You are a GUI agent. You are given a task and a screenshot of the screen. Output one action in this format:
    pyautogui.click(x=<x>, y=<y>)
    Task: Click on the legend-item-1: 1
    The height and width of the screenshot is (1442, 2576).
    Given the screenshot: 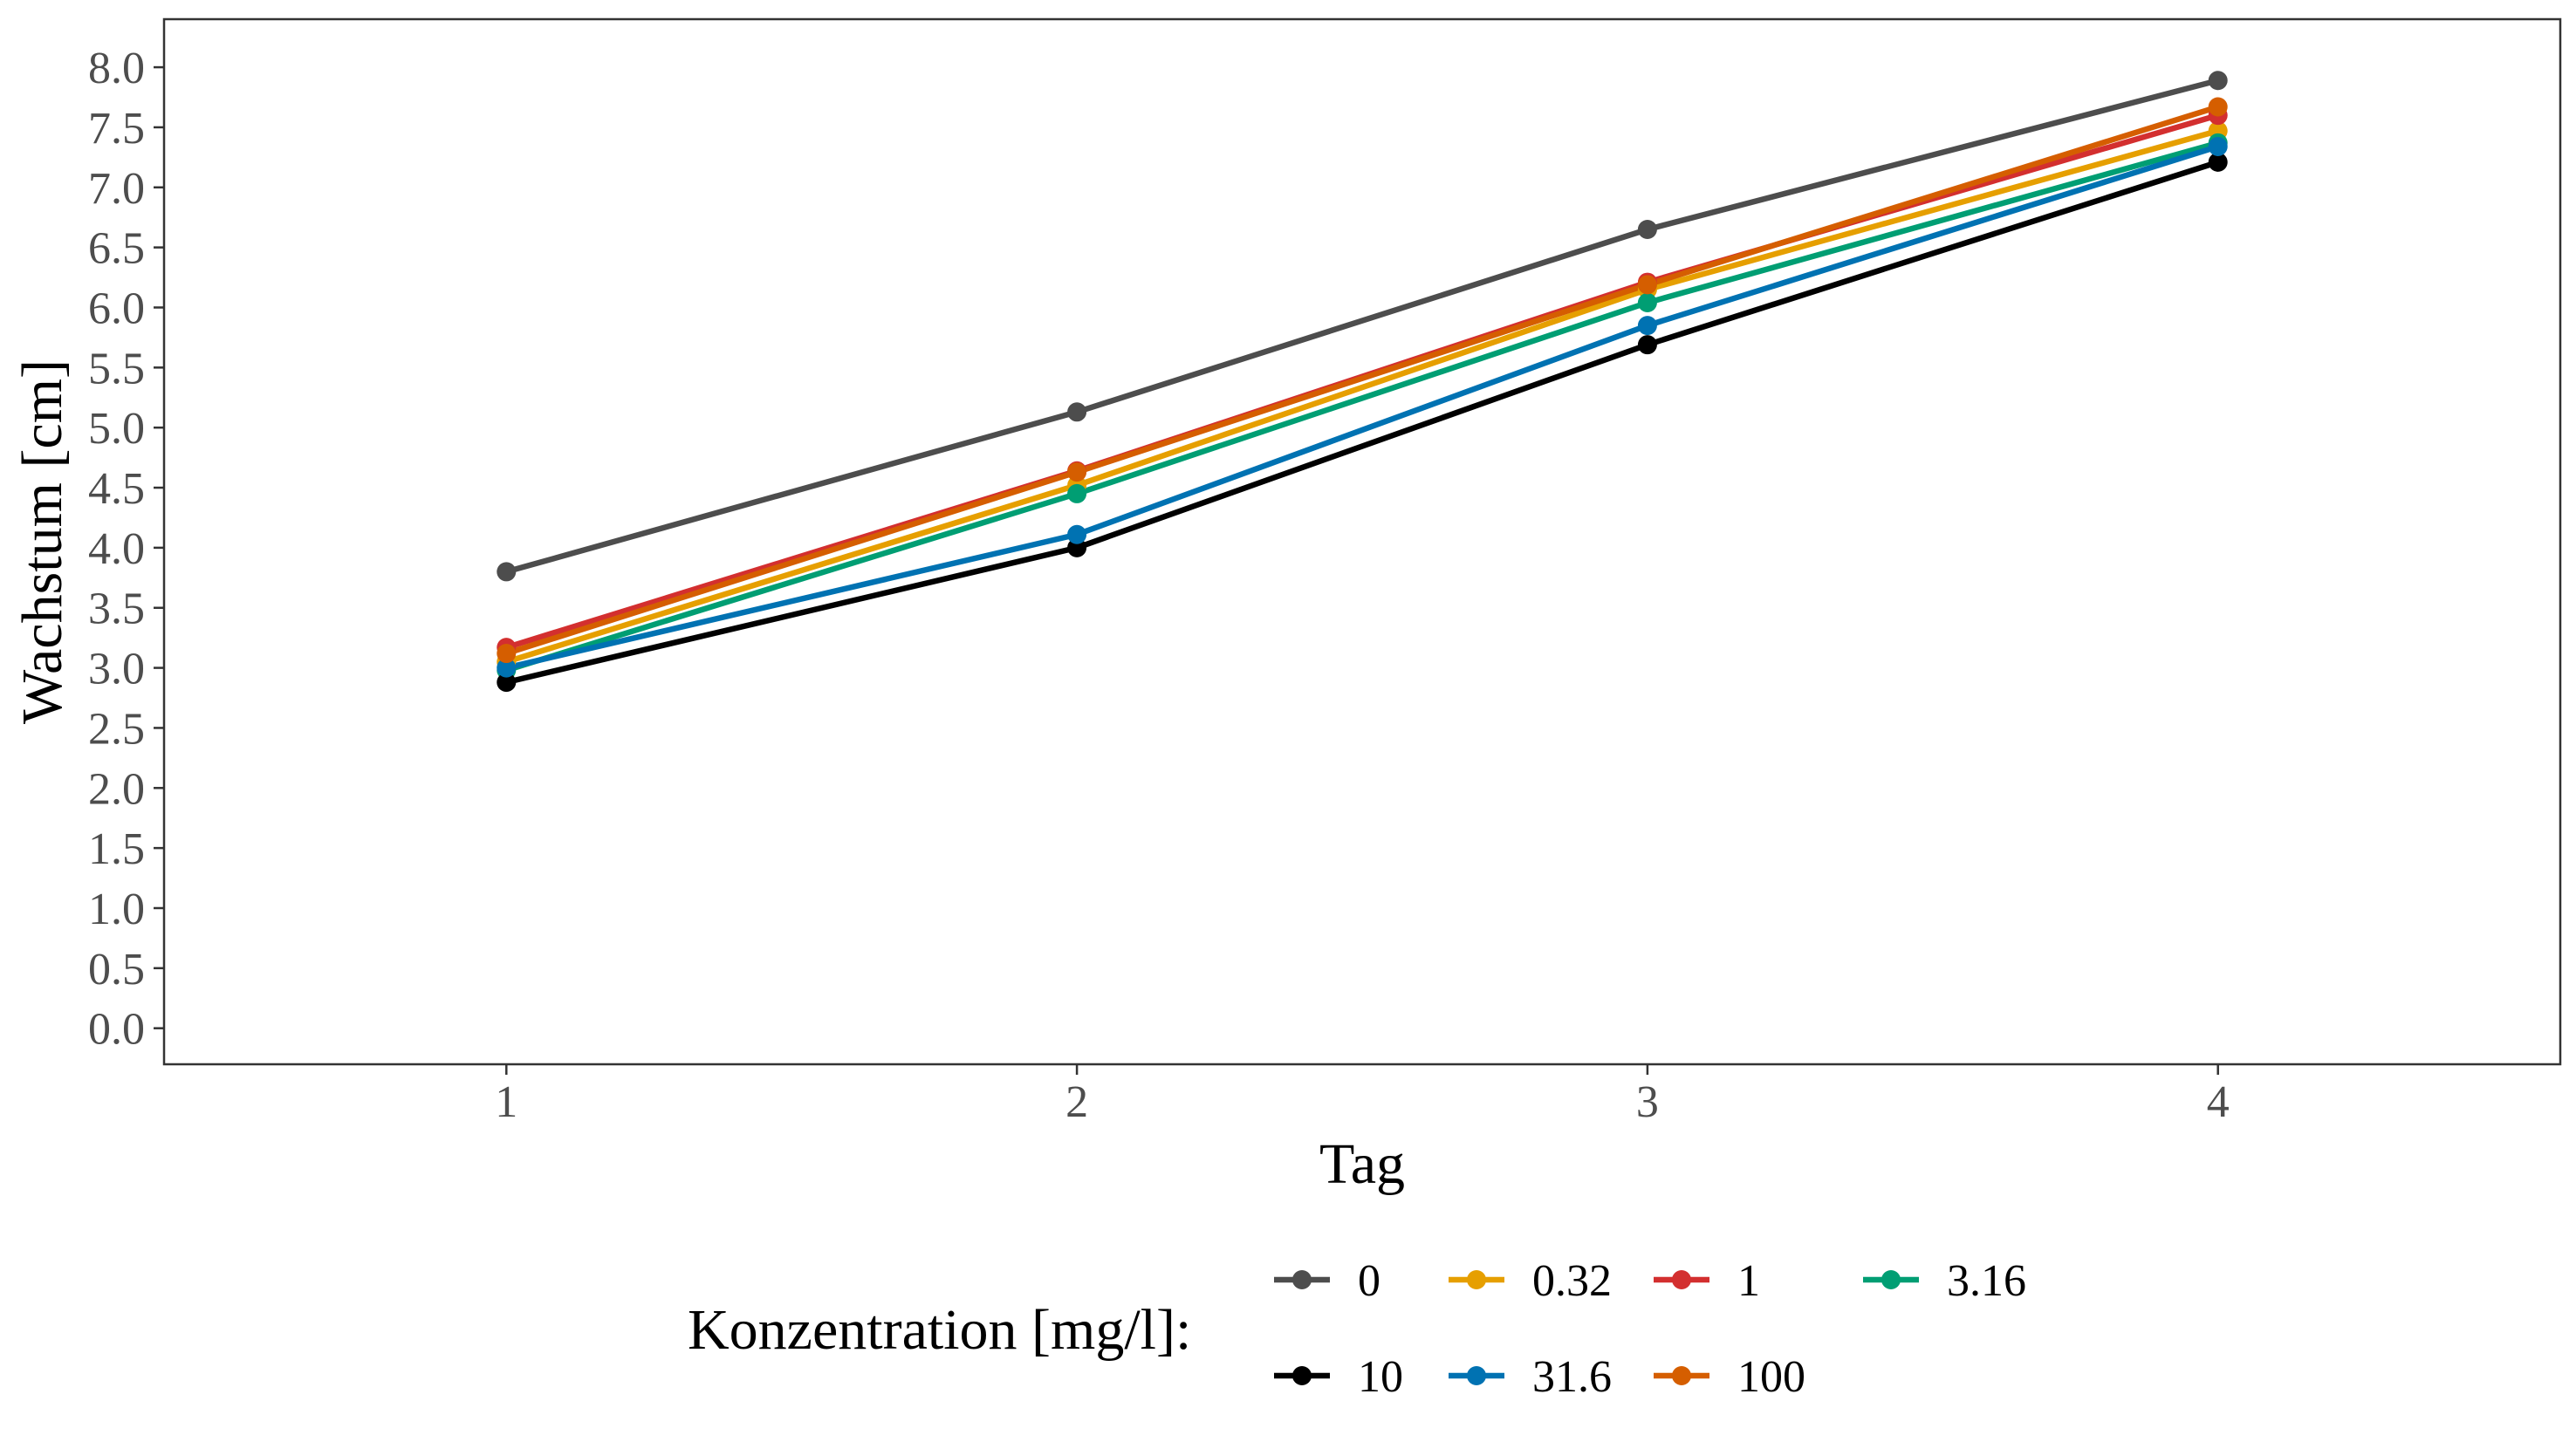 What is the action you would take?
    pyautogui.click(x=1707, y=1281)
    